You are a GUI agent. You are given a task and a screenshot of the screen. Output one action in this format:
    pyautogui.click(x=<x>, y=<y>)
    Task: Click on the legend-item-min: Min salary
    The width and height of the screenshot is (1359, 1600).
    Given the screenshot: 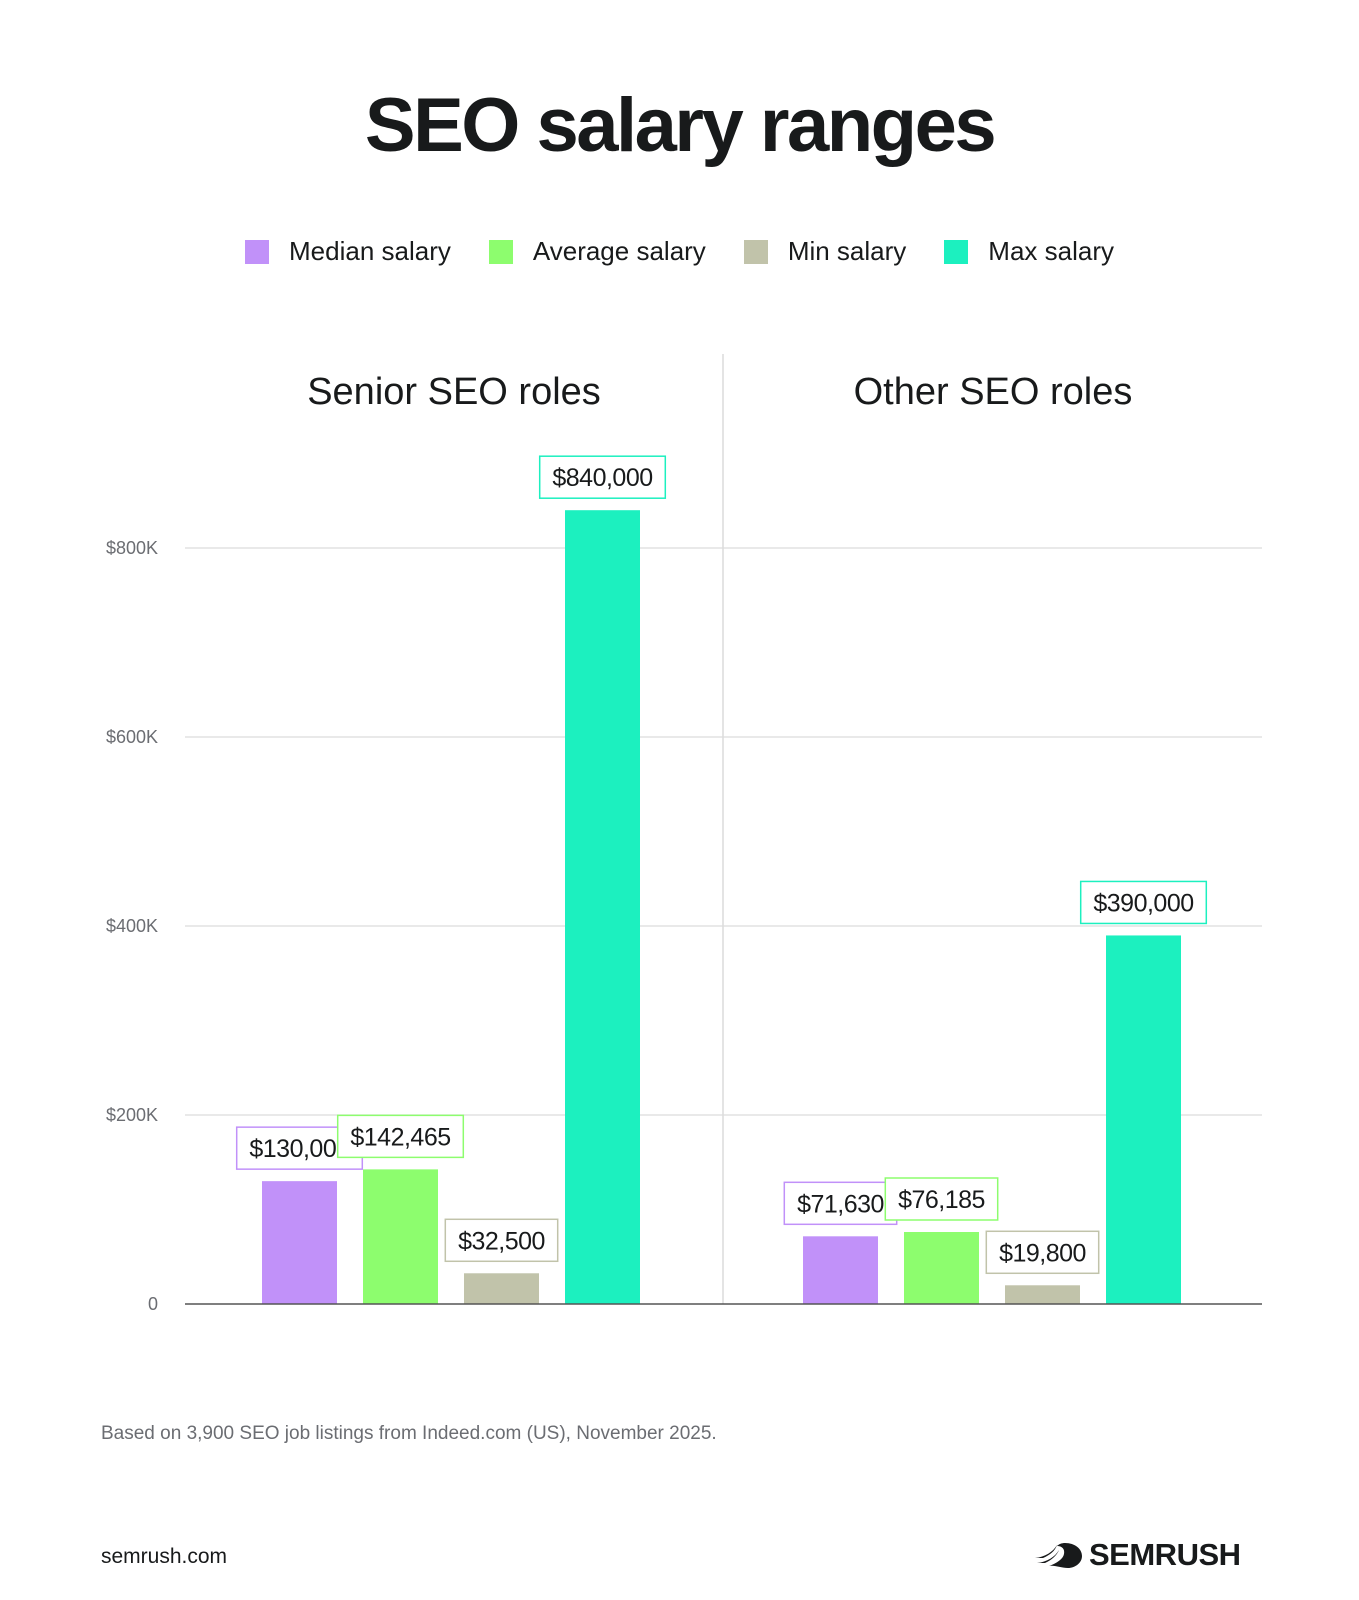 What is the action you would take?
    pyautogui.click(x=825, y=251)
    